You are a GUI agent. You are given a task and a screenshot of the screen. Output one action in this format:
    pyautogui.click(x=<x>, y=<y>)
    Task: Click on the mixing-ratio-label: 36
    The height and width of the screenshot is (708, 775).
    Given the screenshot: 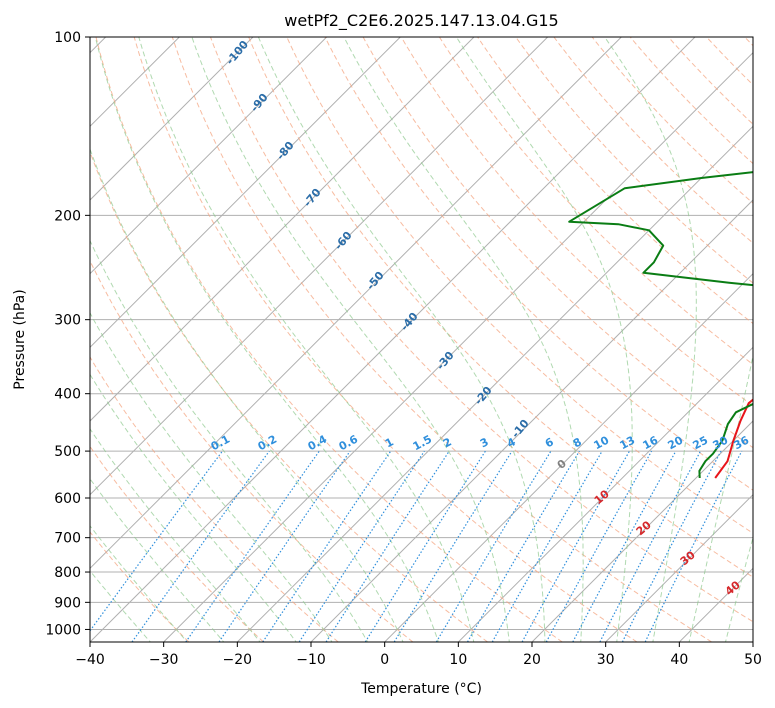 What is the action you would take?
    pyautogui.click(x=742, y=442)
    